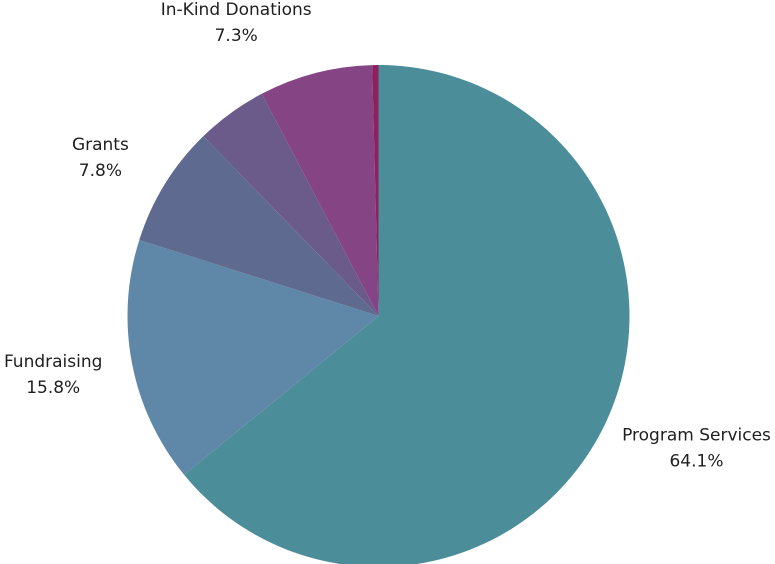  I want to click on pie-label-value: 7.8%, so click(100, 171).